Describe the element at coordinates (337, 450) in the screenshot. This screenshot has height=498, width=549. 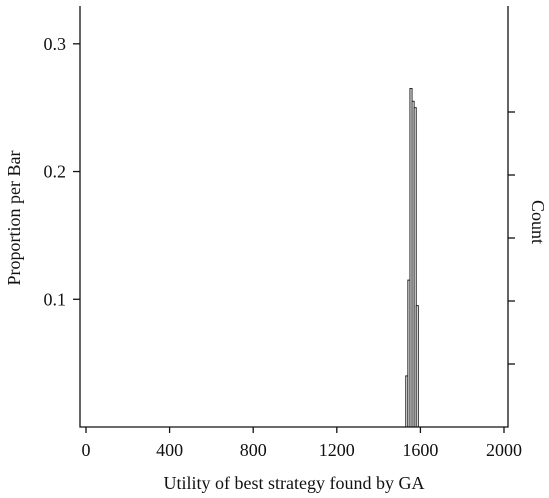
I see `x-tick-label: 1200` at that location.